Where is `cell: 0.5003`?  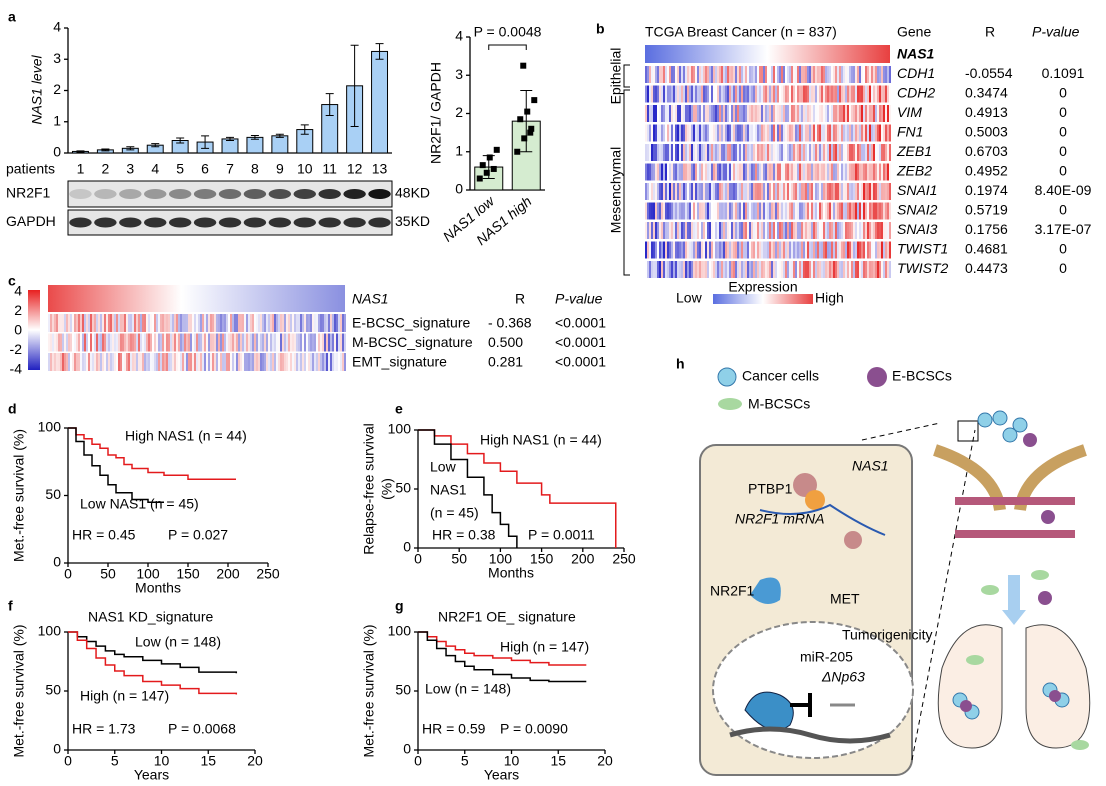 cell: 0.5003 is located at coordinates (986, 132).